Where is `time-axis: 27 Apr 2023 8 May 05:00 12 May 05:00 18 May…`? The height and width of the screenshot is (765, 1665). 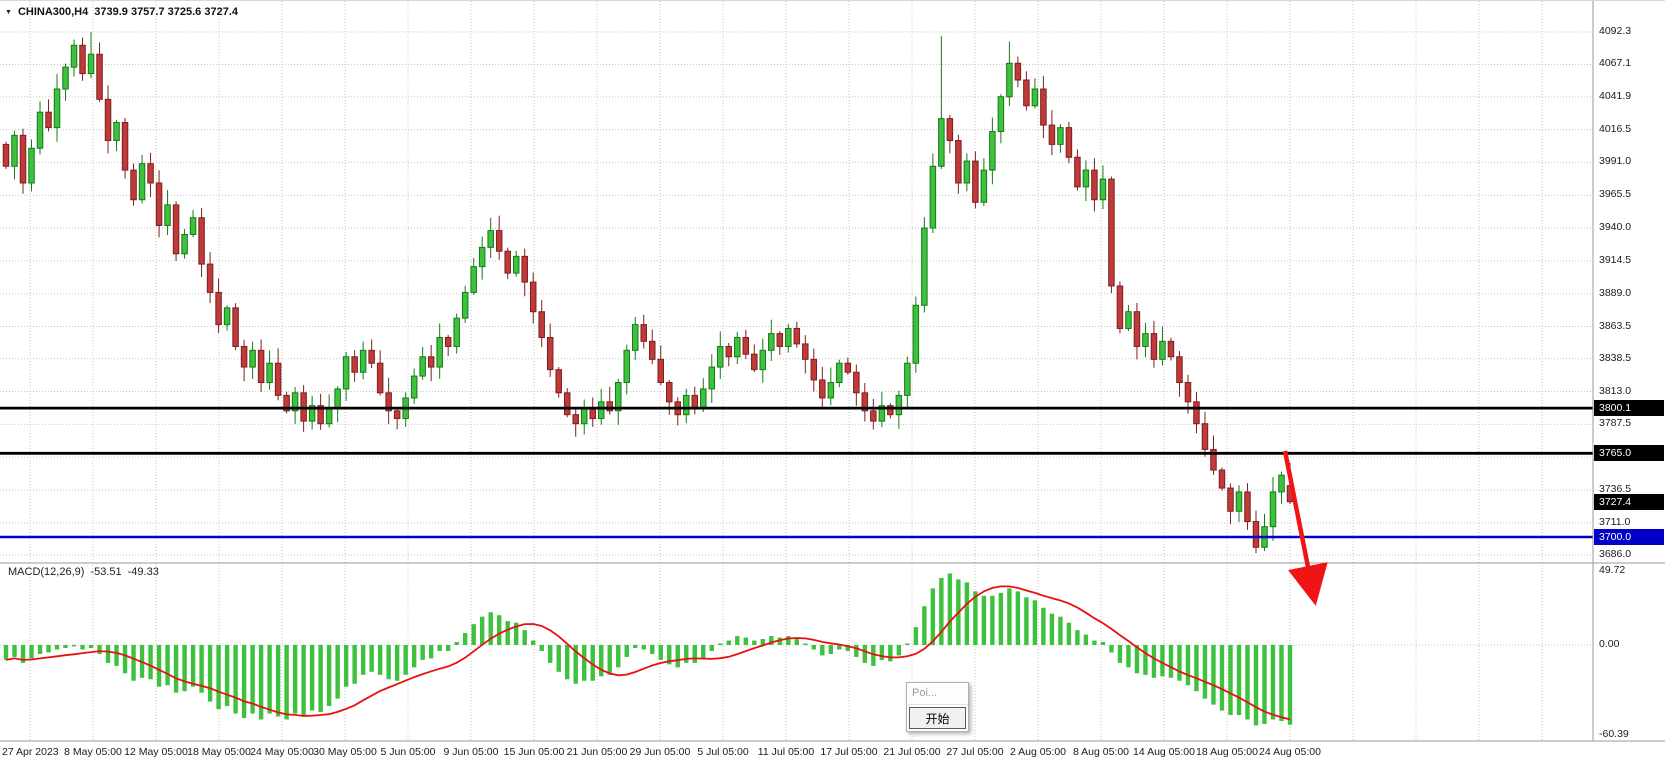 time-axis: 27 Apr 2023 8 May 05:00 12 May 05:00 18 May… is located at coordinates (796, 753).